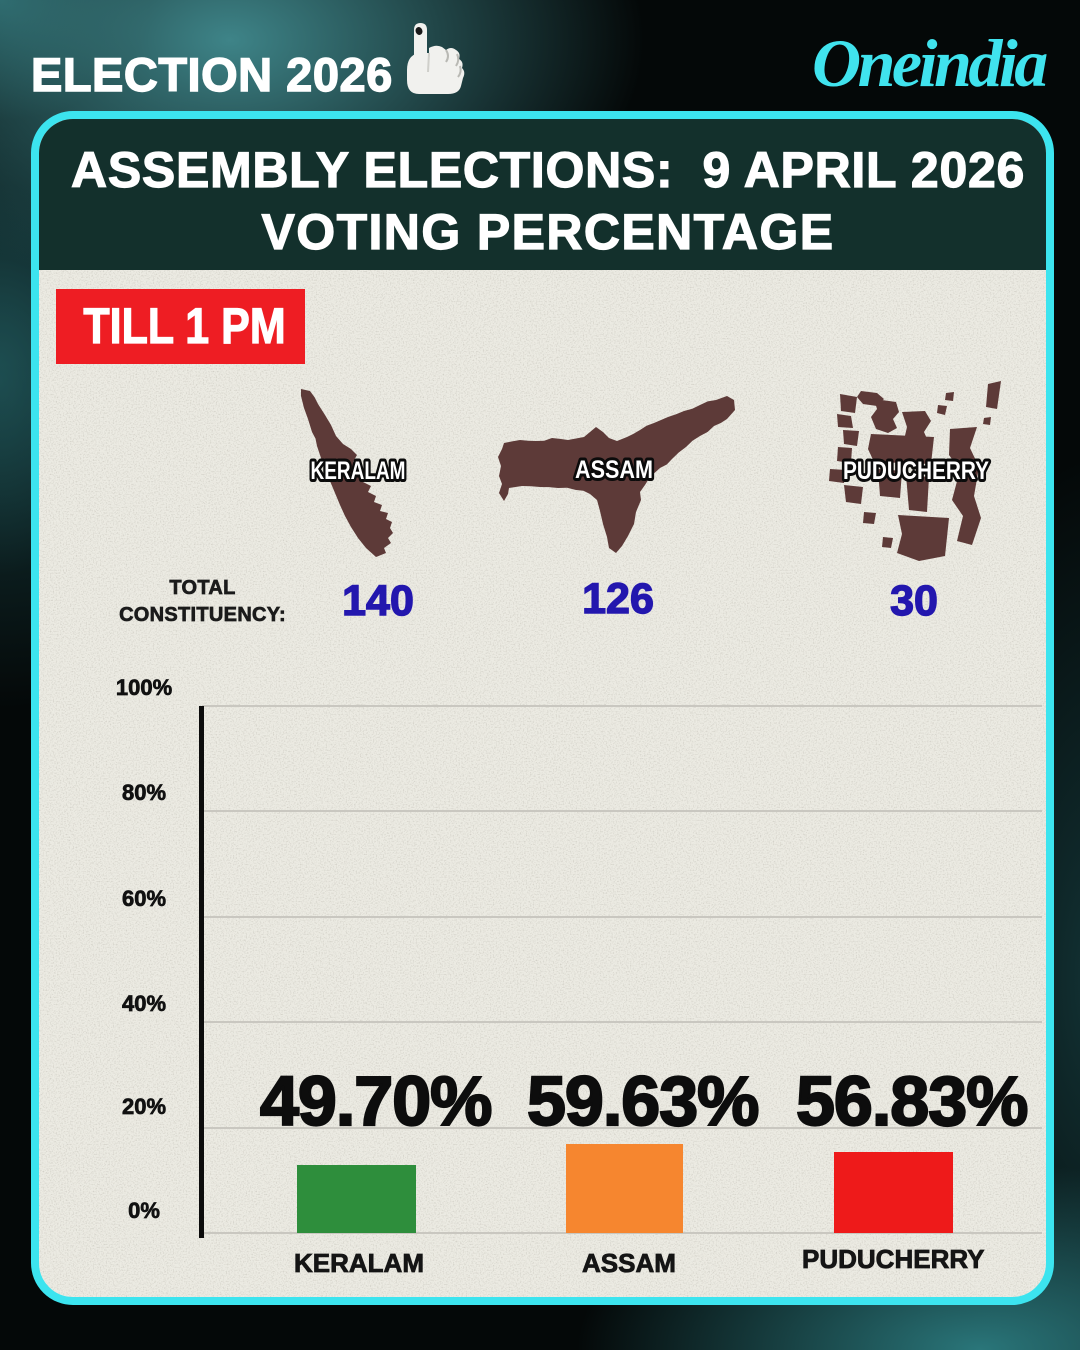 The height and width of the screenshot is (1350, 1080). I want to click on svg-text: PUDUCHERRY, so click(916, 471).